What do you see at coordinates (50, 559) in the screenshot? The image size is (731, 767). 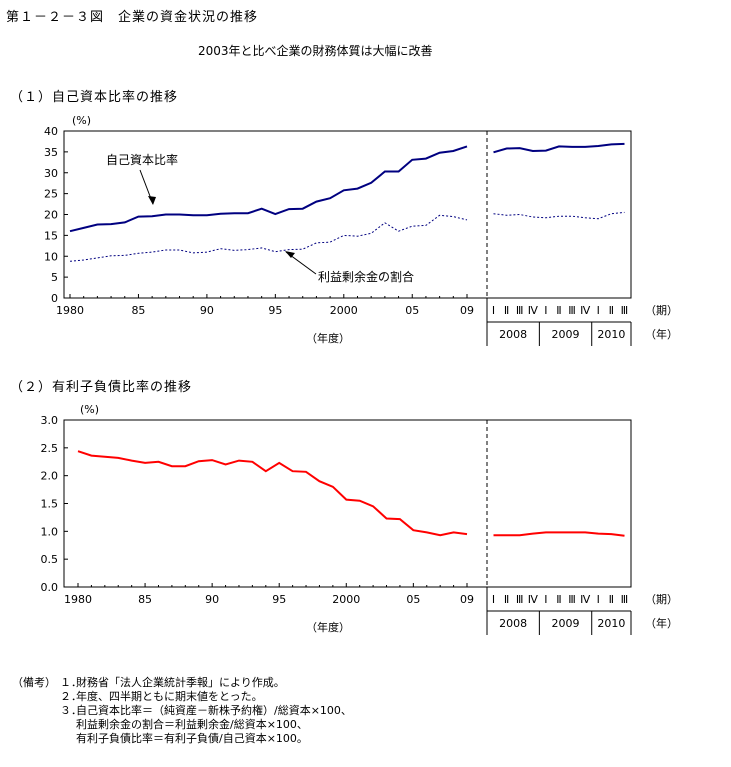 I see `y-tick-label: 0.5` at bounding box center [50, 559].